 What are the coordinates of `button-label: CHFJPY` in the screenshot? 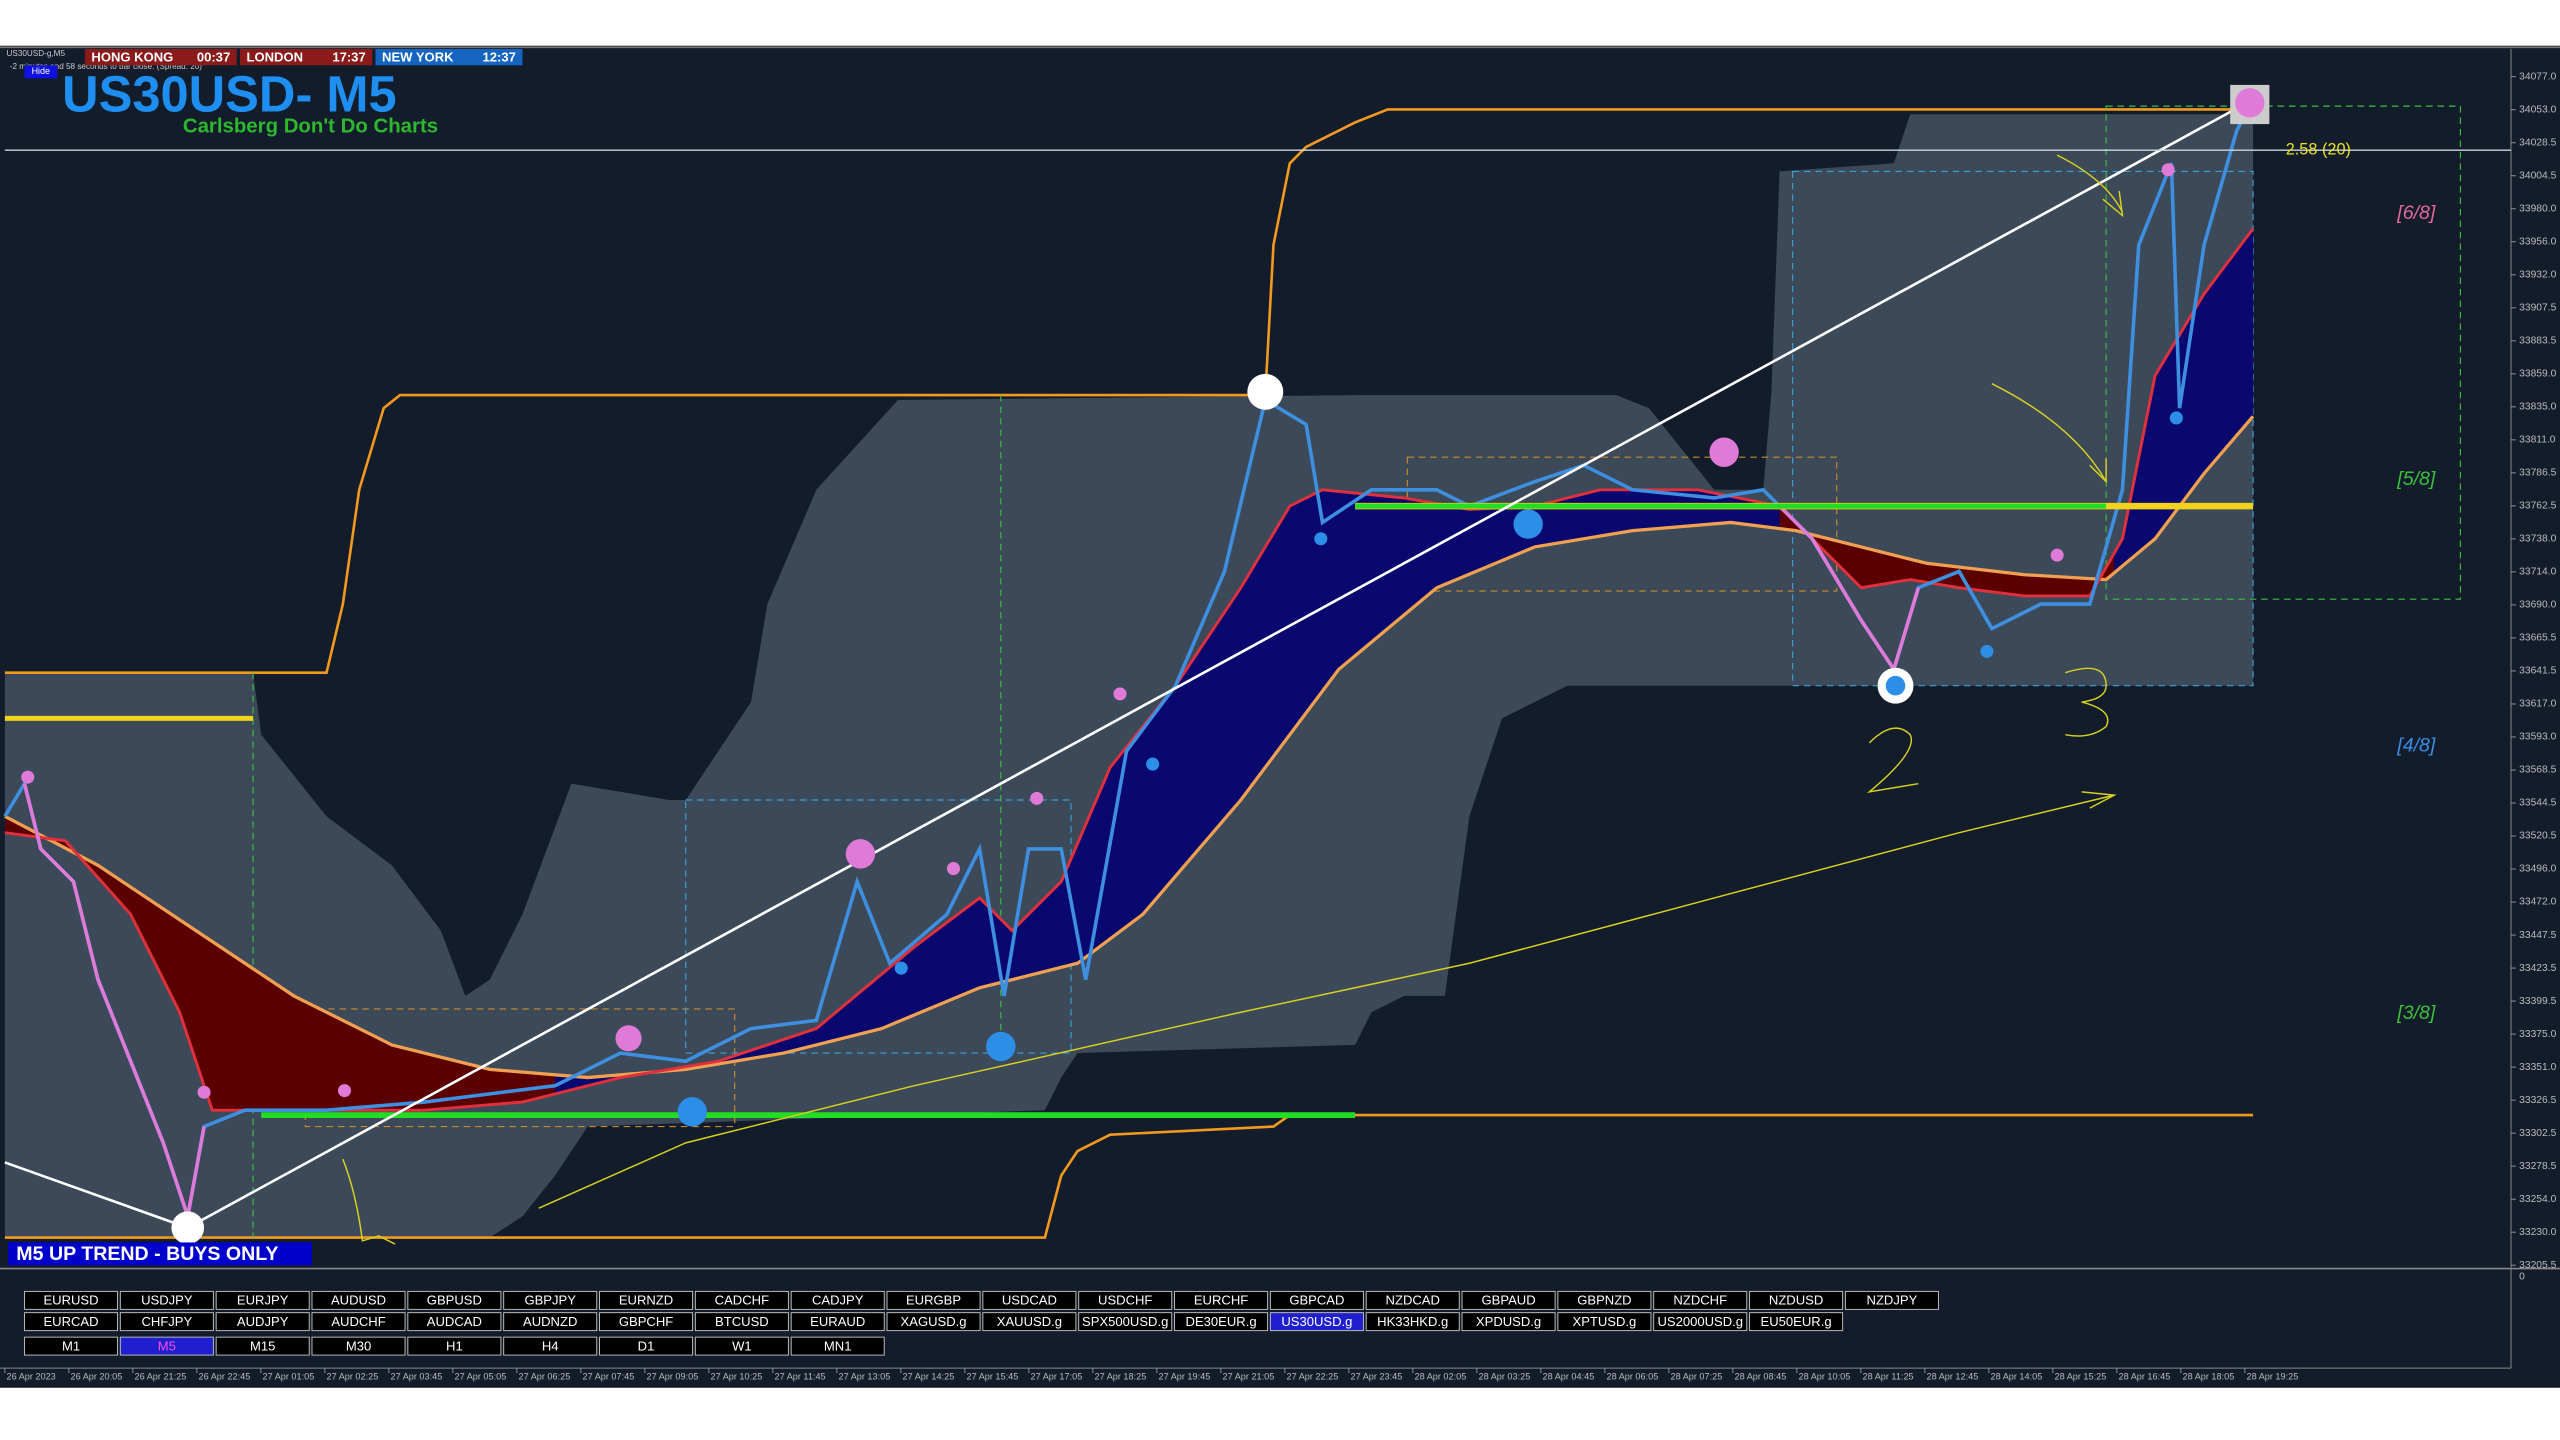 It's located at (166, 1321).